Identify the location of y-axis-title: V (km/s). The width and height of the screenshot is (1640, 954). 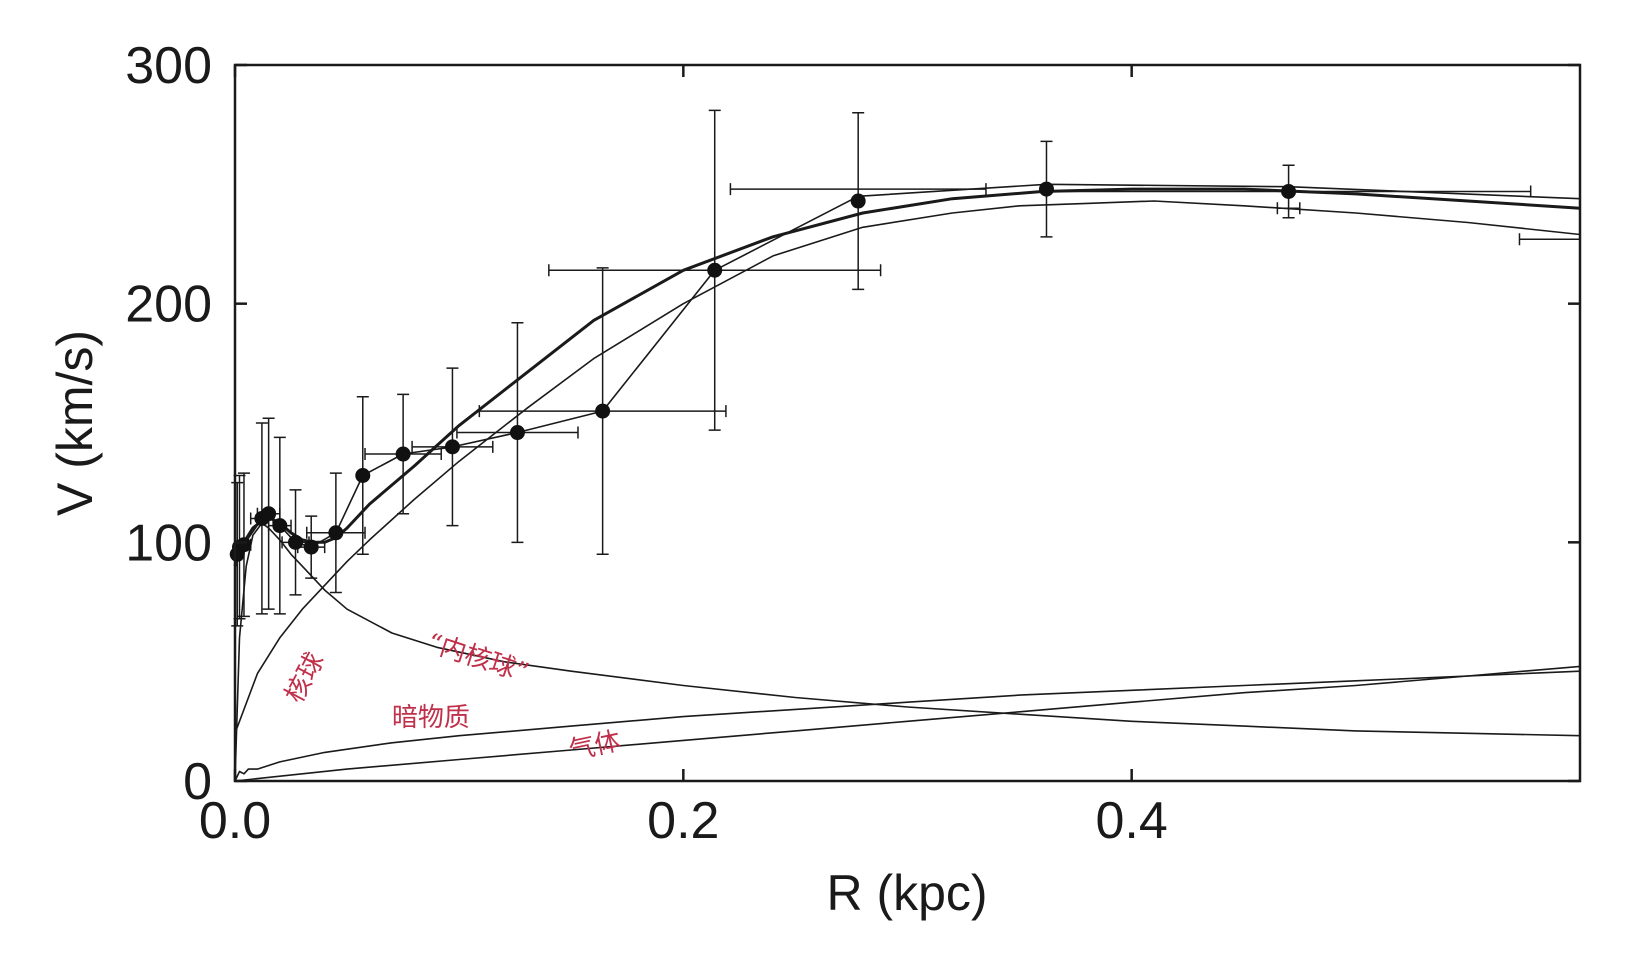
(75, 423).